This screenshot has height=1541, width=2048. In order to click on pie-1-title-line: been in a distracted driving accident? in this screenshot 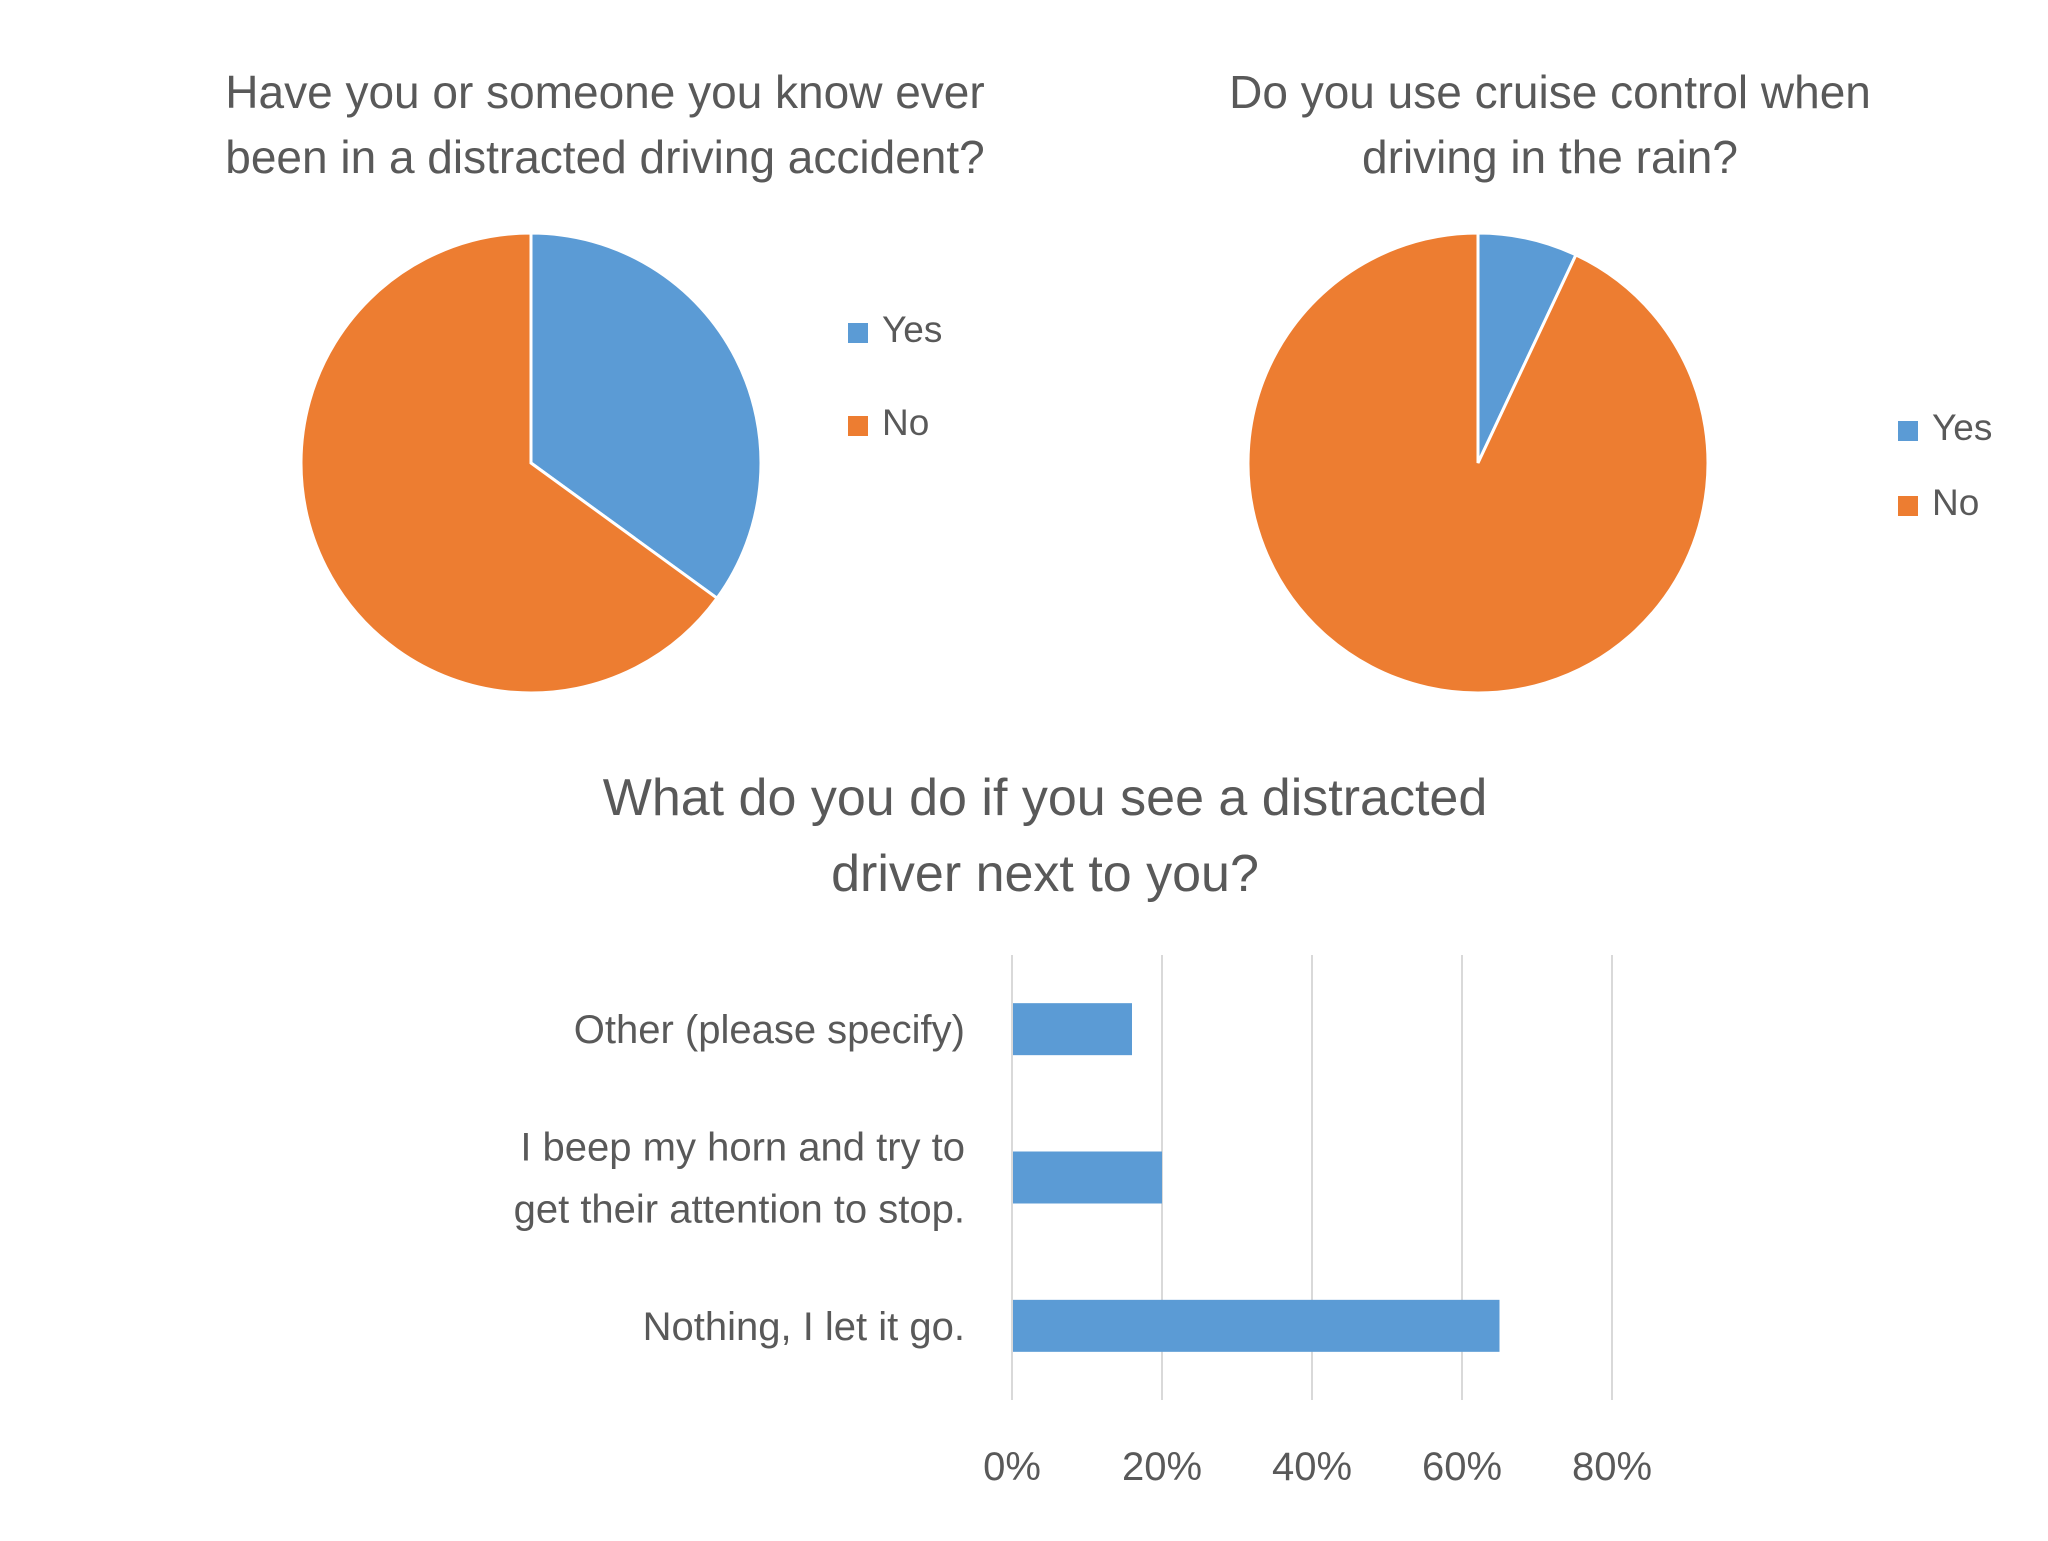, I will do `click(604, 157)`.